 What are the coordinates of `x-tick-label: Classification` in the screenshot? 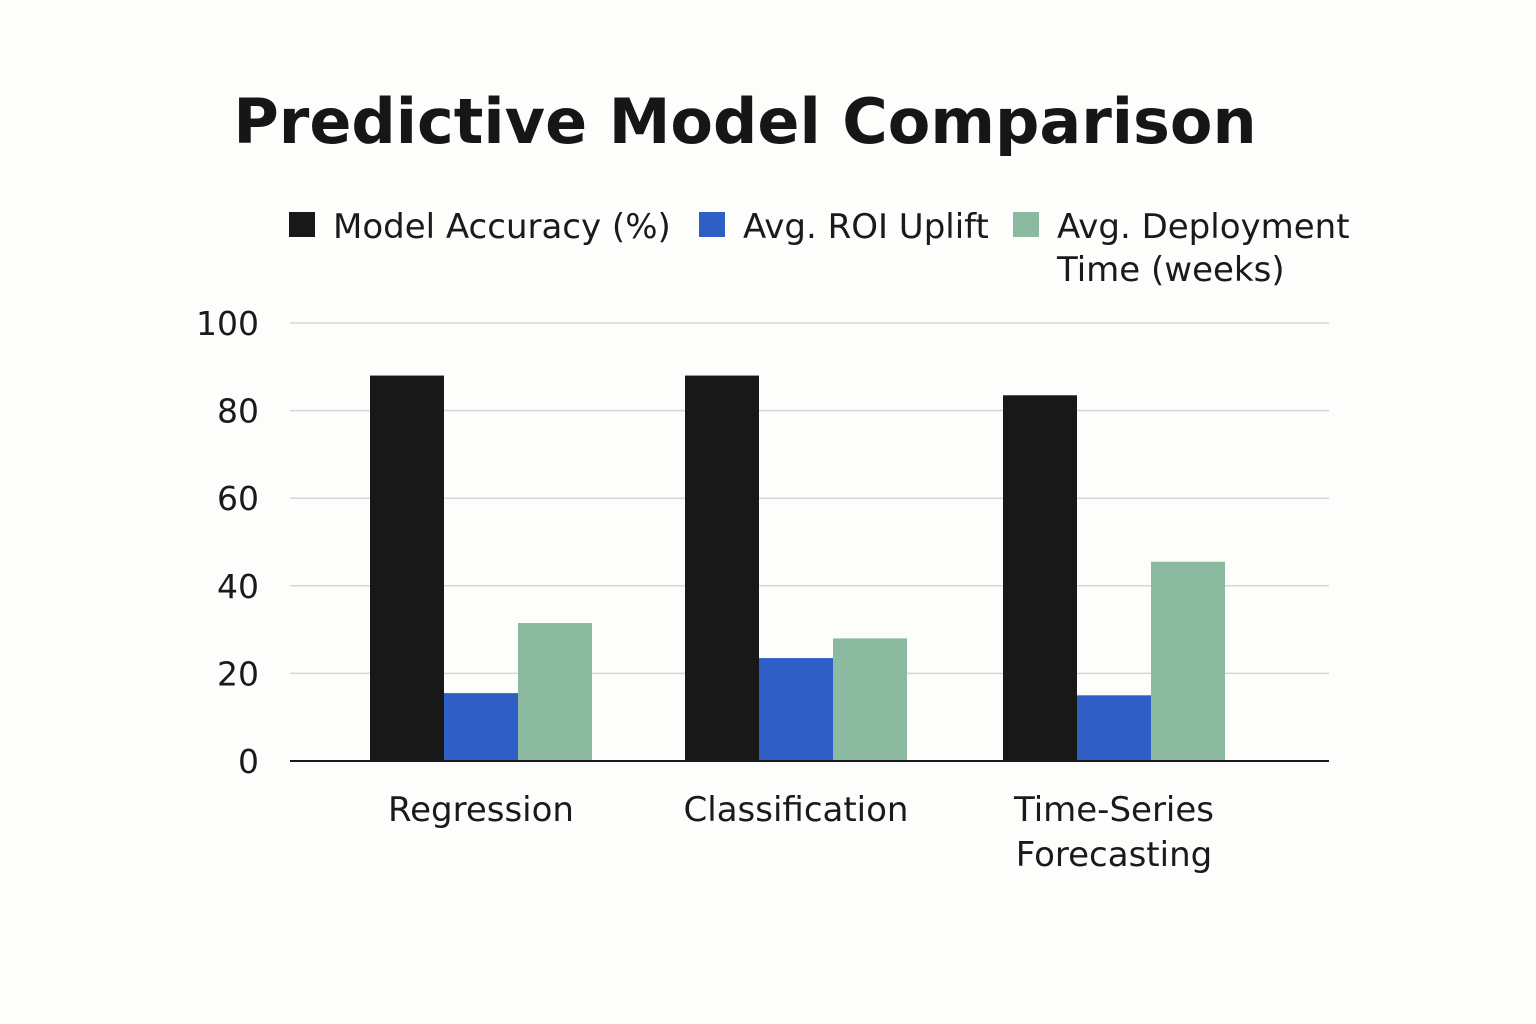 It's located at (796, 810).